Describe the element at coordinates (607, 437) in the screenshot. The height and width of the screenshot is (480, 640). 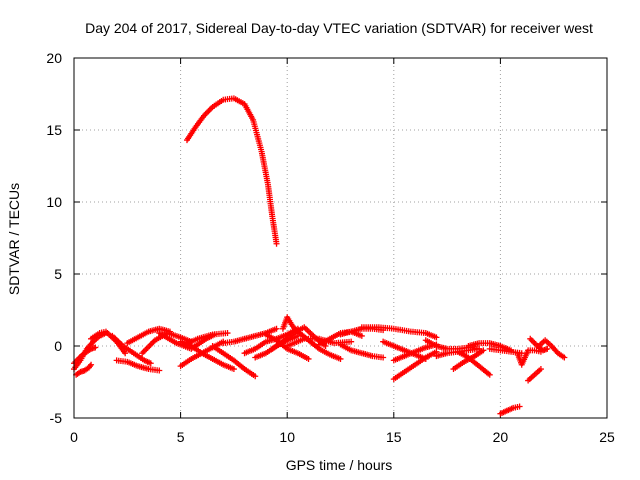
I see `x-tick-label: 25` at that location.